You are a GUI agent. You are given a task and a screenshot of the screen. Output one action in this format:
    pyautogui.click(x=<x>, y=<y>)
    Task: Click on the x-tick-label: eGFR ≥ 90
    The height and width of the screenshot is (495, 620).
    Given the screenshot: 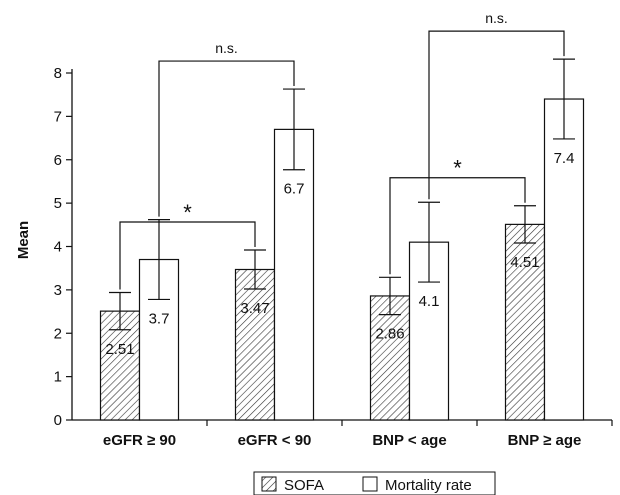 What is the action you would take?
    pyautogui.click(x=139, y=440)
    